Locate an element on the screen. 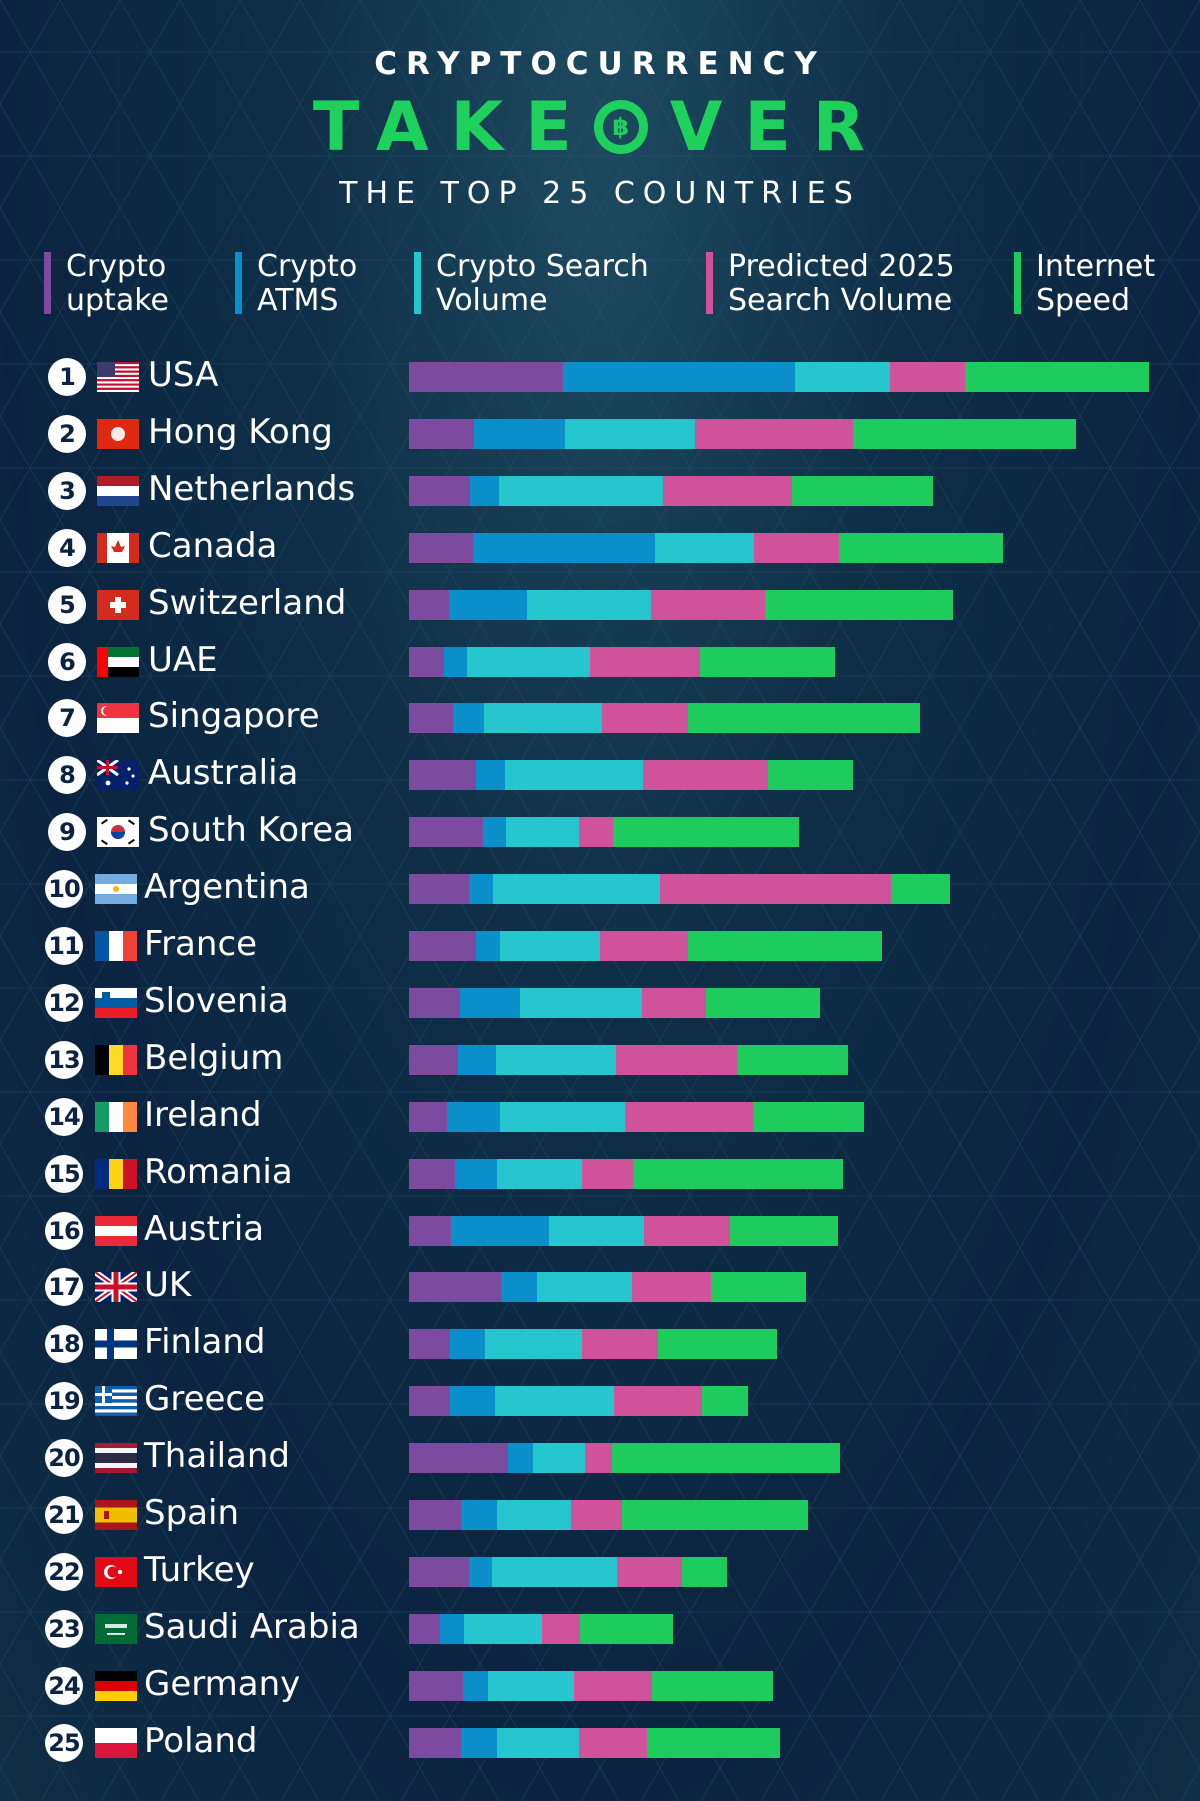  chart-row-singapore: 7 Singapore is located at coordinates (600, 720).